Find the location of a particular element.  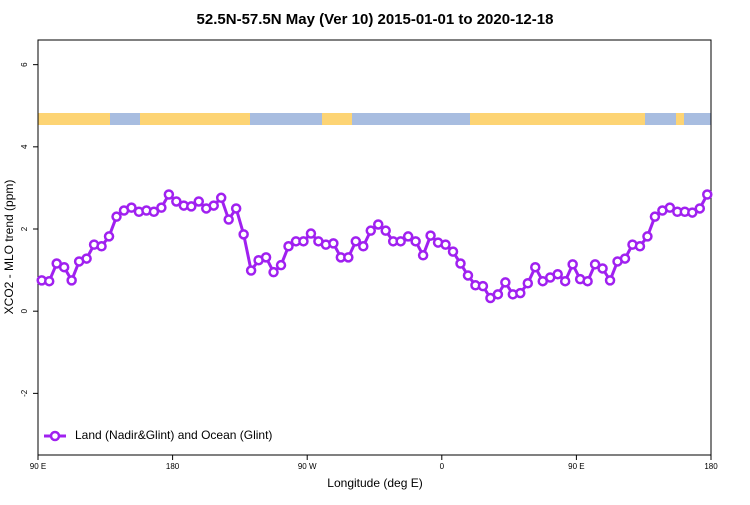

y-tick-label: 6 is located at coordinates (24, 64).